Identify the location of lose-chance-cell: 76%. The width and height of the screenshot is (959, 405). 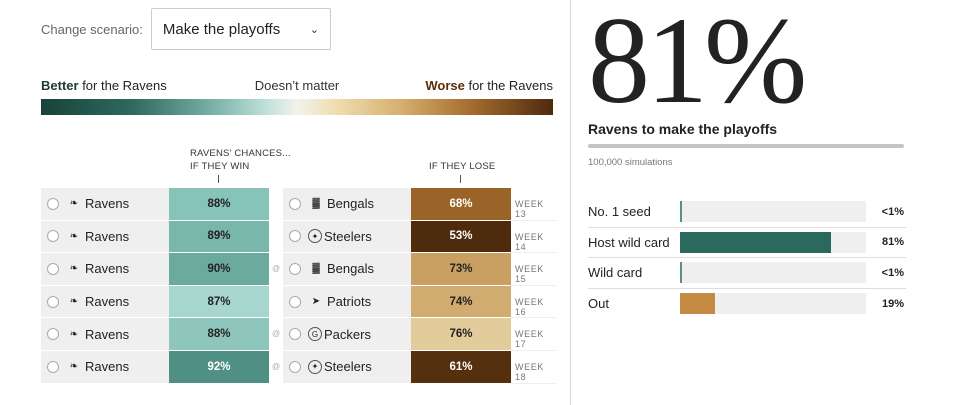
(461, 334).